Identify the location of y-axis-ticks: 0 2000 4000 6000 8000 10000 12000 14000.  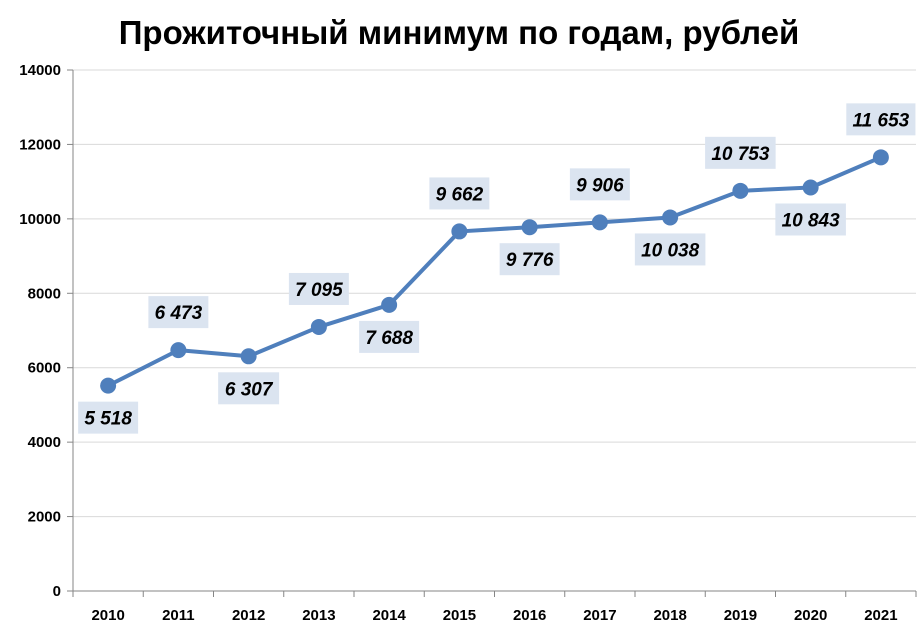
(46, 331).